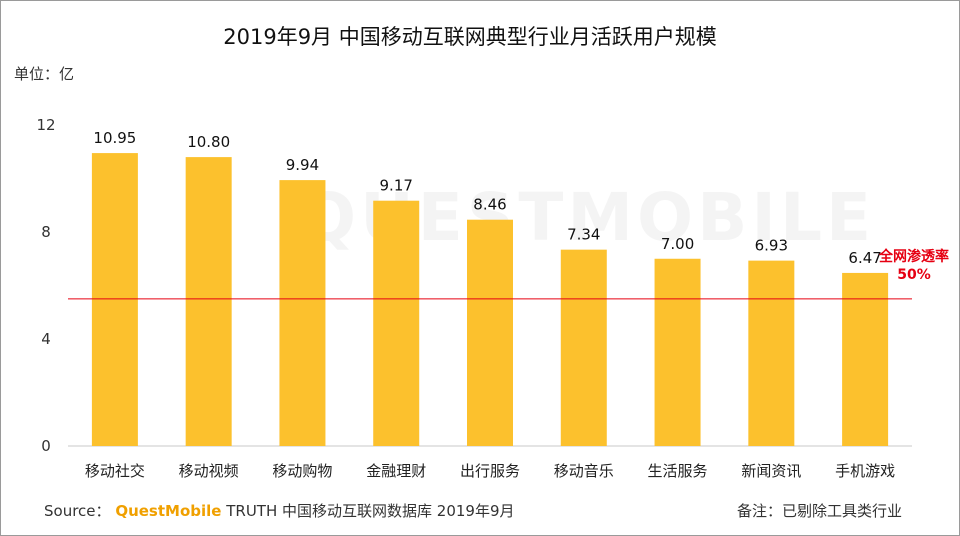  Describe the element at coordinates (46, 232) in the screenshot. I see `y-tick-label: 8` at that location.